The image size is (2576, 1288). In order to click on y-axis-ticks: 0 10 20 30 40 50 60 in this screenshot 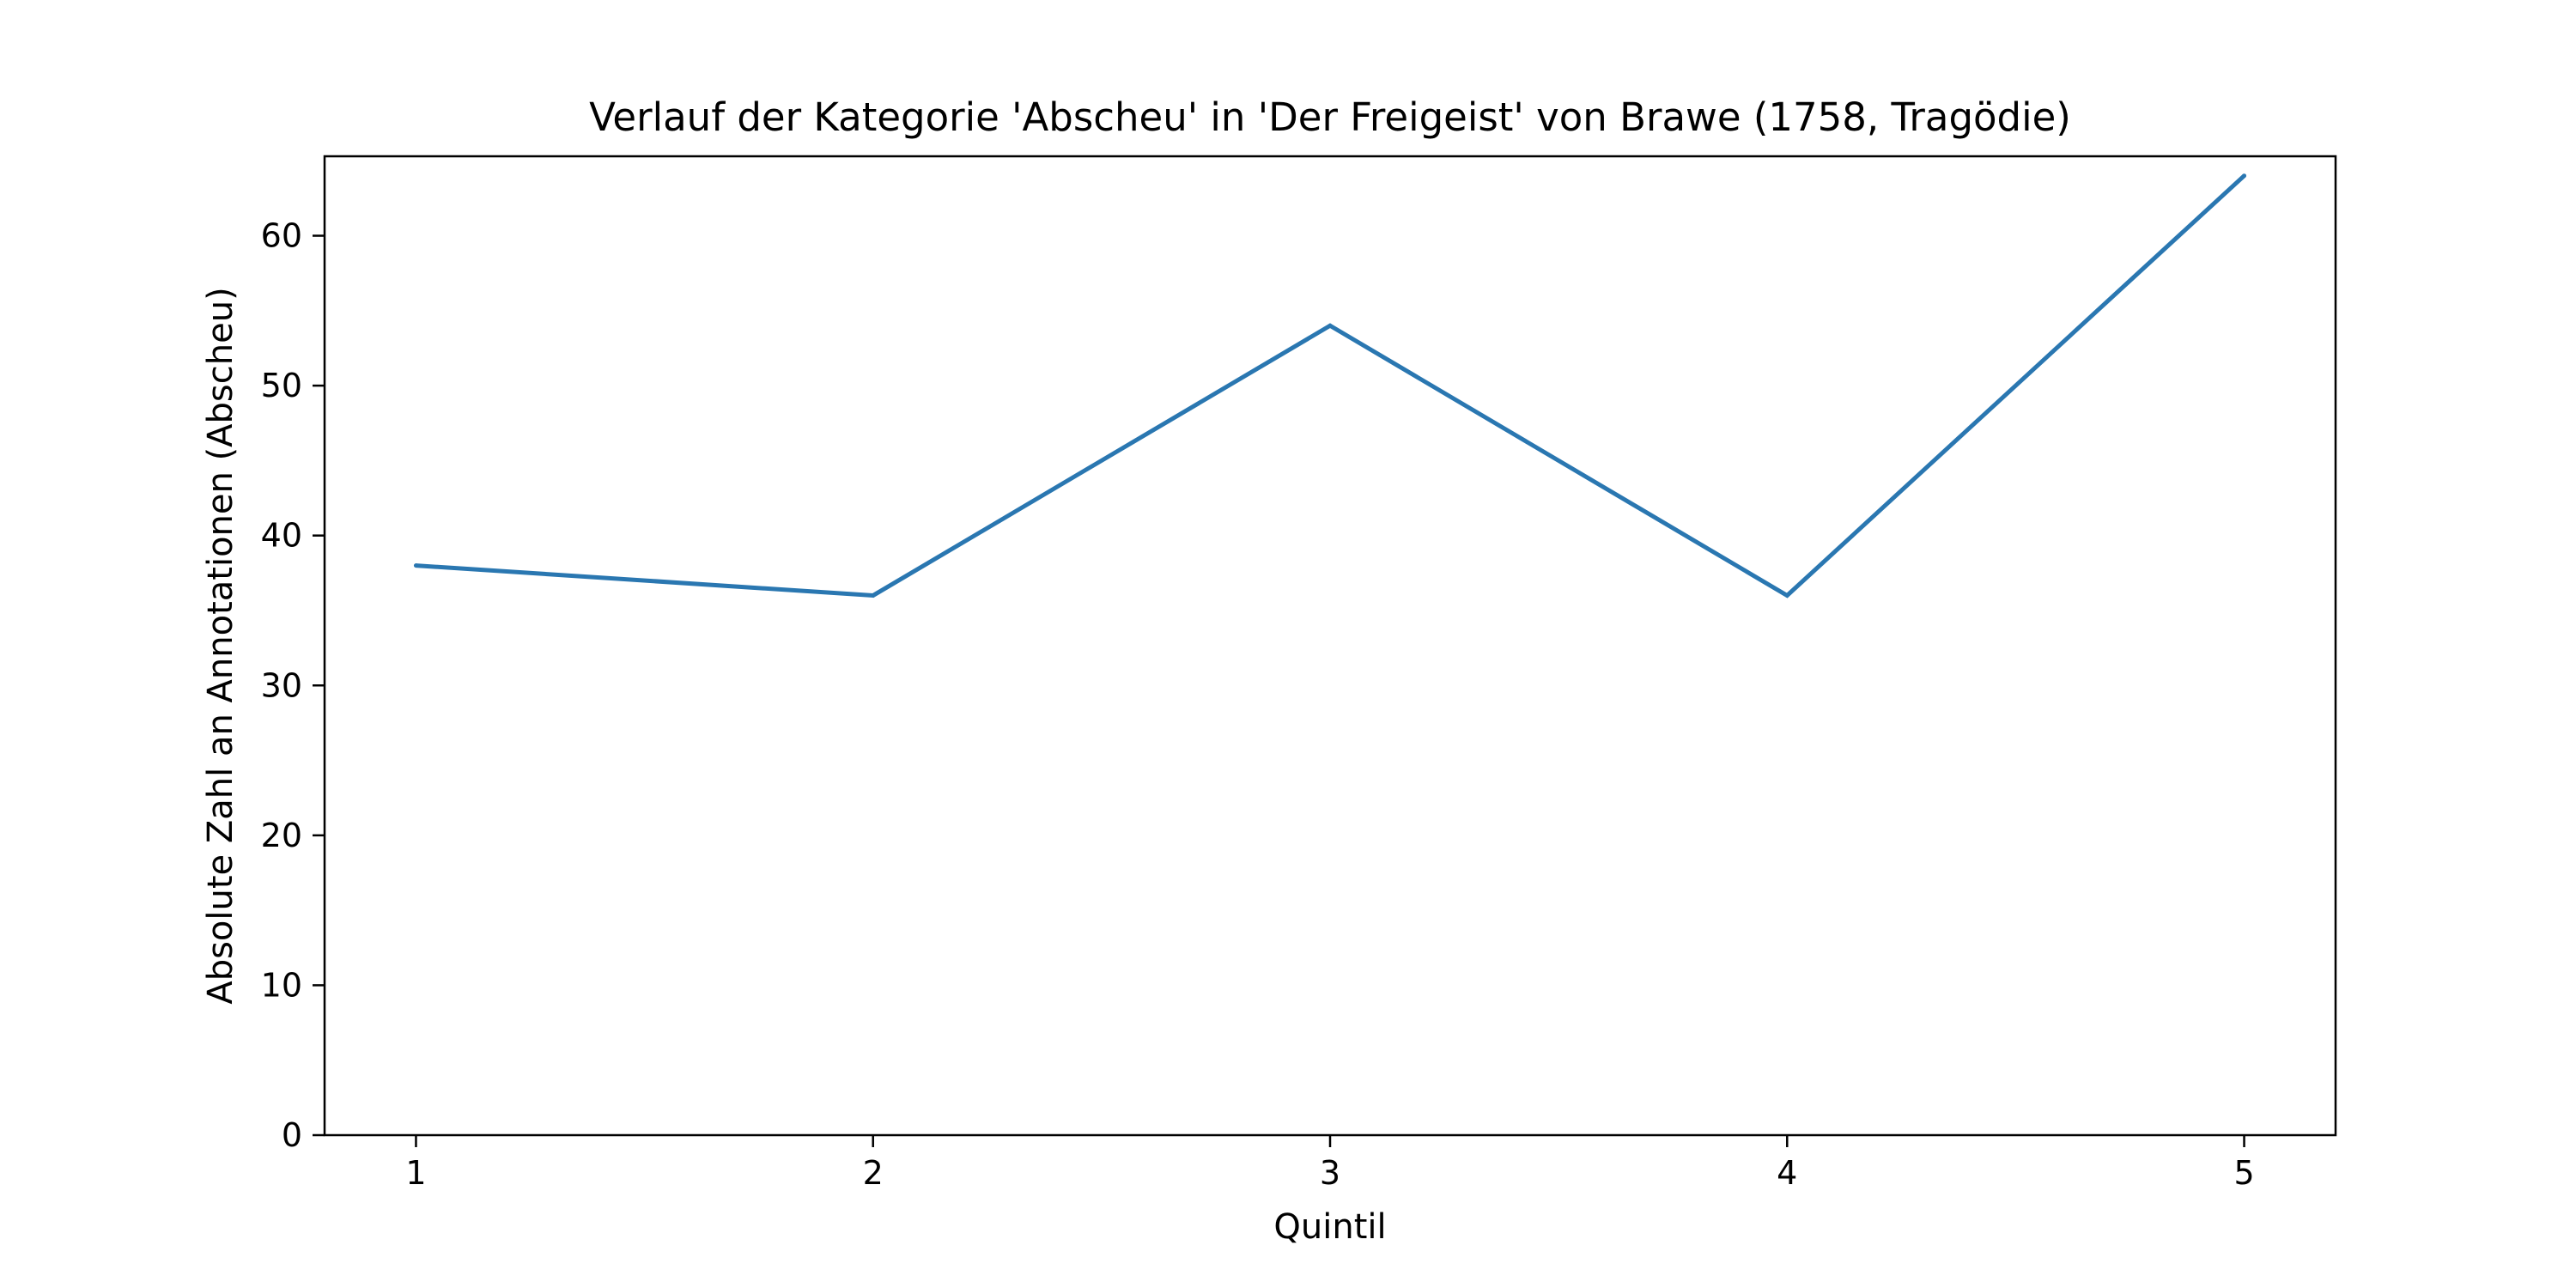, I will do `click(293, 685)`.